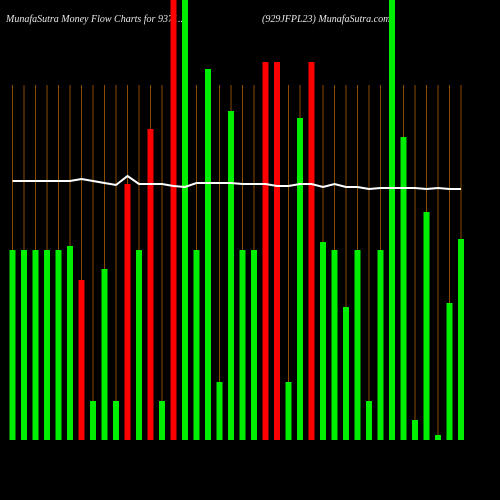 The width and height of the screenshot is (500, 500). What do you see at coordinates (326, 19) in the screenshot?
I see `chart-subtitle: (929JFPL23) MunafaSutra.com` at bounding box center [326, 19].